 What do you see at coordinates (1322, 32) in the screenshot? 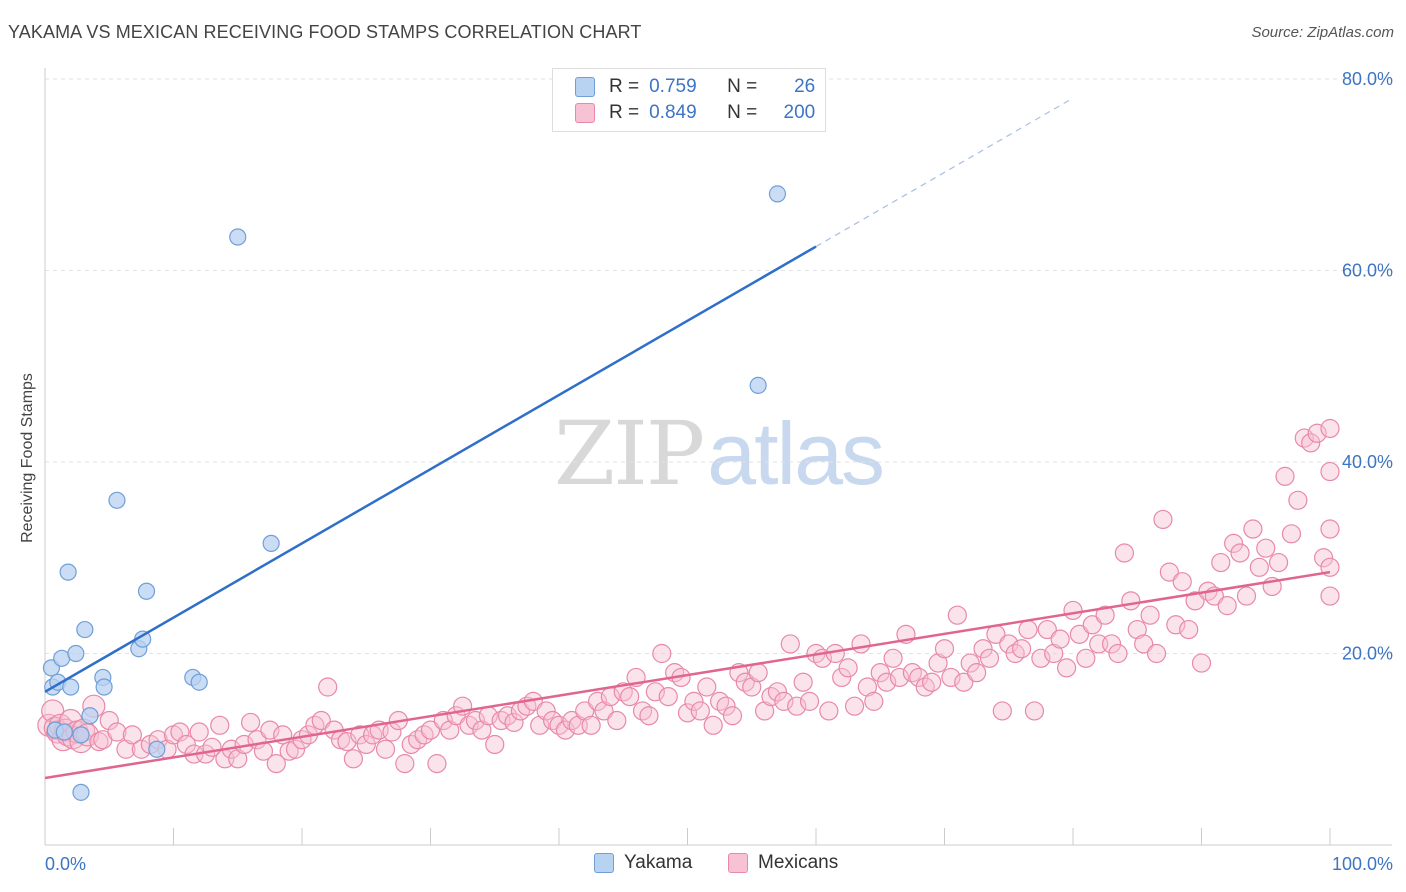
I see `source-label: Source: ZipAtlas.com` at bounding box center [1322, 32].